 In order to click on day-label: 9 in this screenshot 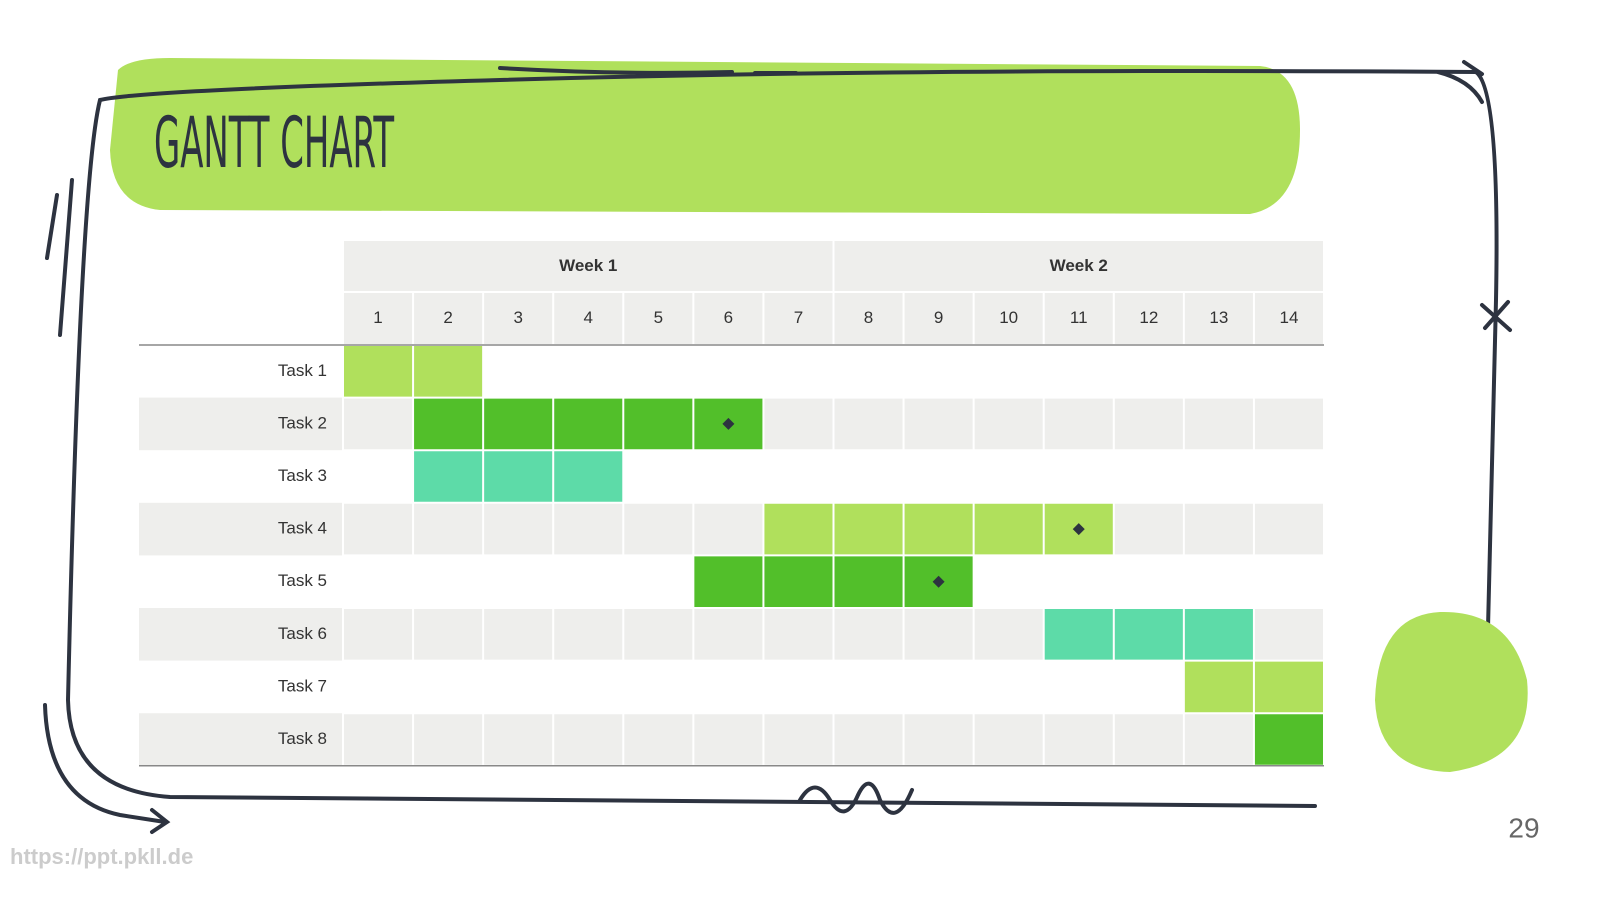, I will do `click(938, 317)`.